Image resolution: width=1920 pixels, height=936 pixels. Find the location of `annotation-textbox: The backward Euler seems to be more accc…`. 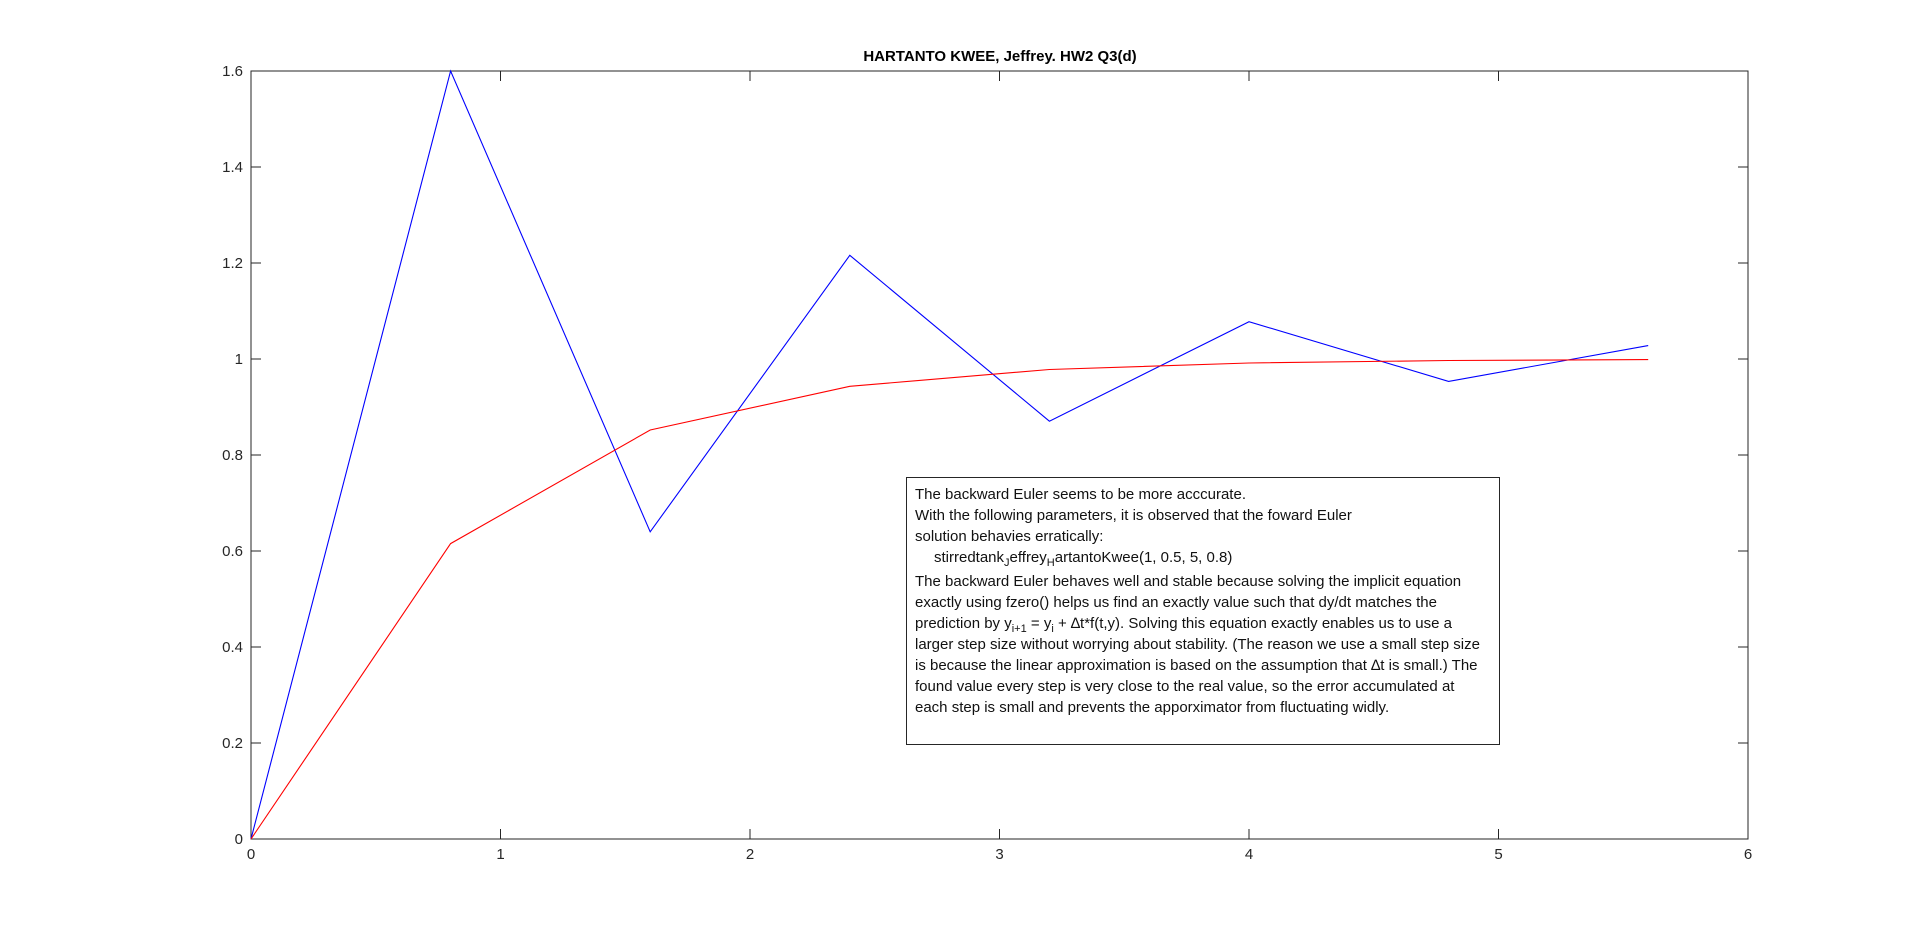

annotation-textbox: The backward Euler seems to be more accc… is located at coordinates (1203, 611).